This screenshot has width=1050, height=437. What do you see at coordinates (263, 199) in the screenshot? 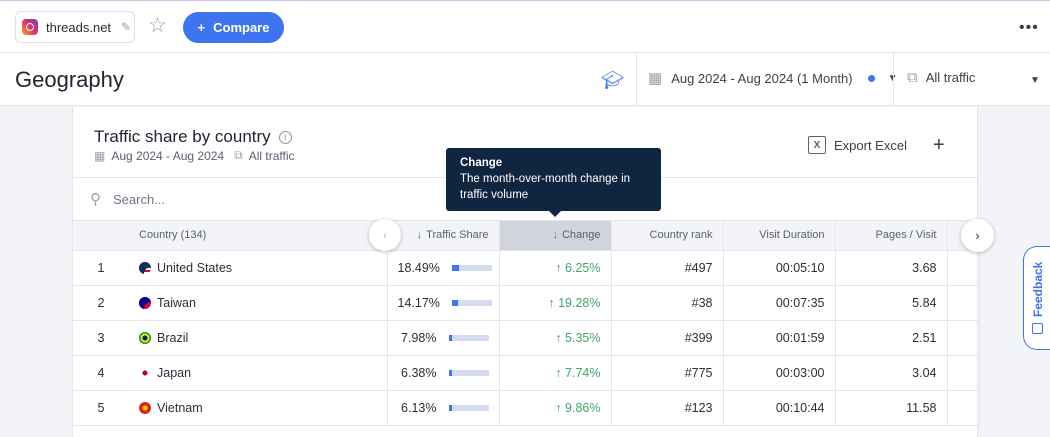
I see `search-input` at bounding box center [263, 199].